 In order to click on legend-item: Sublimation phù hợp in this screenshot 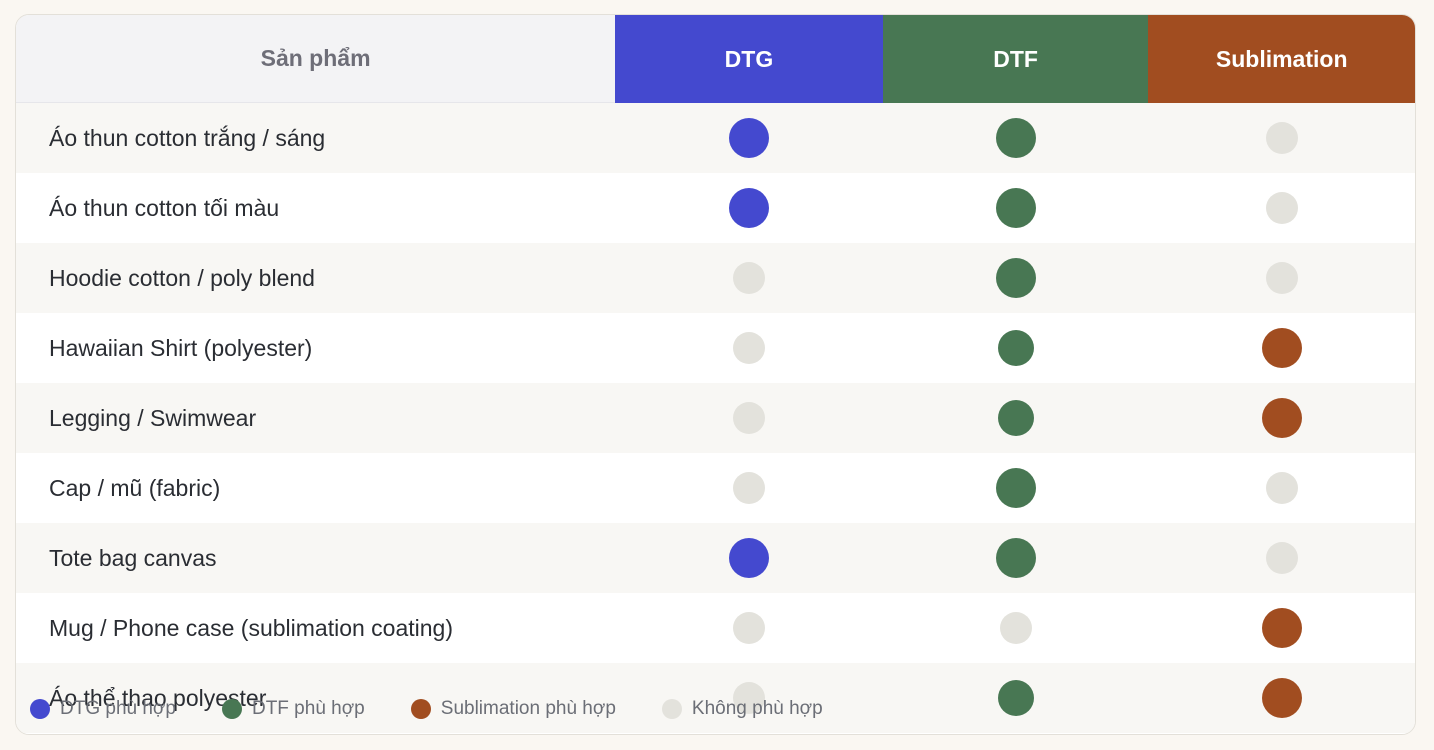, I will do `click(513, 709)`.